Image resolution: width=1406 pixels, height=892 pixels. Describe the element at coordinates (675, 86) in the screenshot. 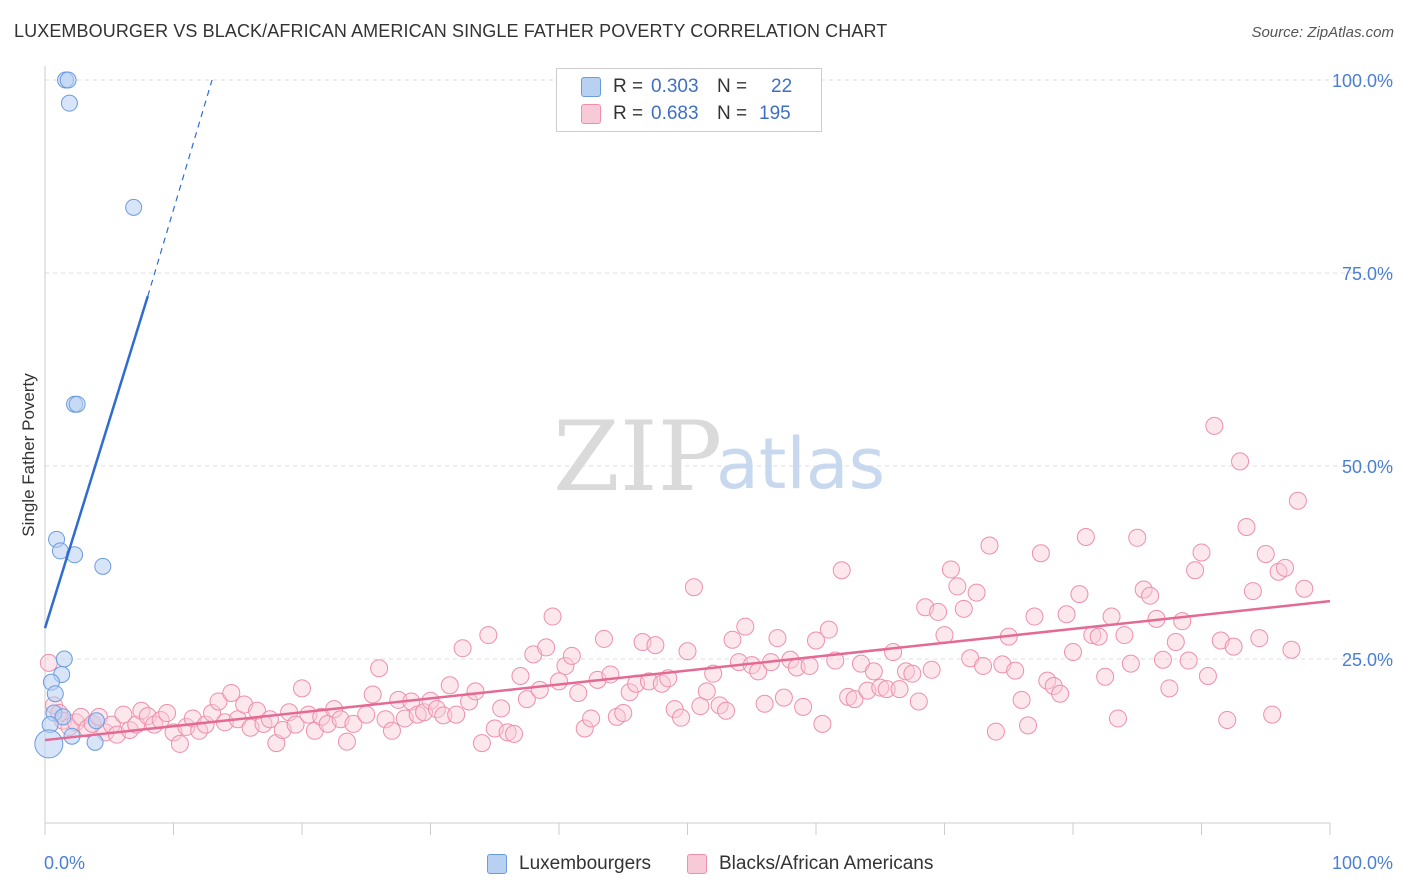

I see `legend-r-value: 0.303` at that location.